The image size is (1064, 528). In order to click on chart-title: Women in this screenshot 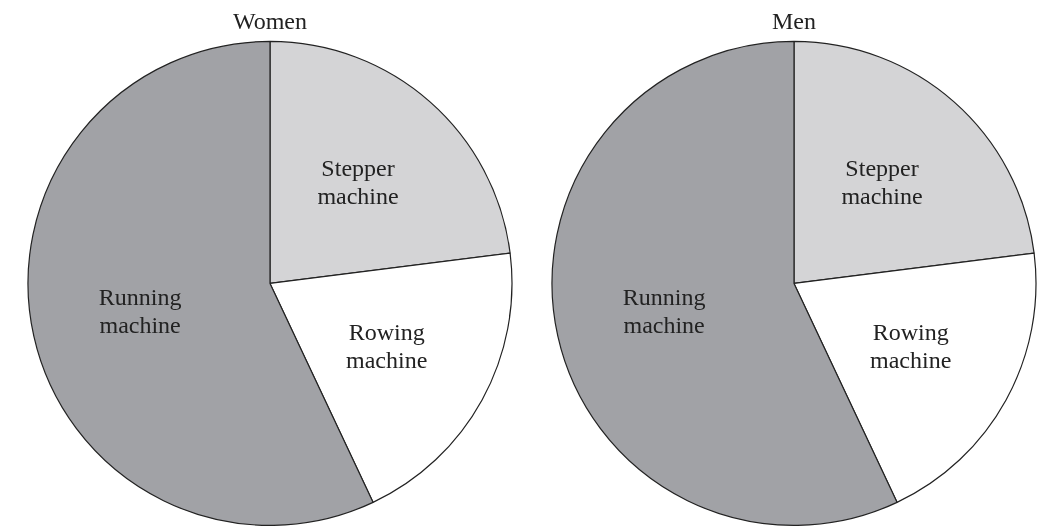, I will do `click(270, 20)`.